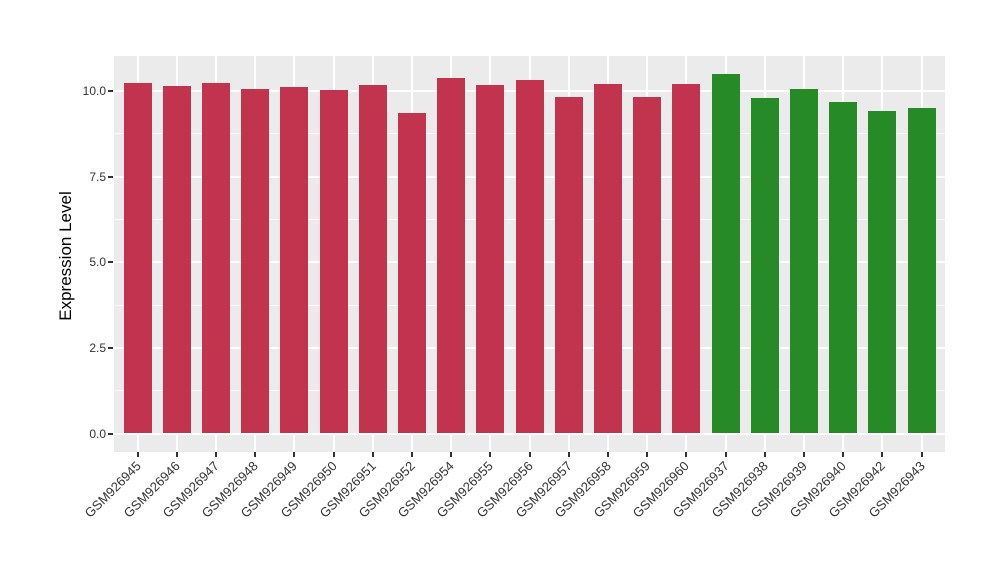 The image size is (1000, 580). I want to click on bar-GSM926940, so click(843, 267).